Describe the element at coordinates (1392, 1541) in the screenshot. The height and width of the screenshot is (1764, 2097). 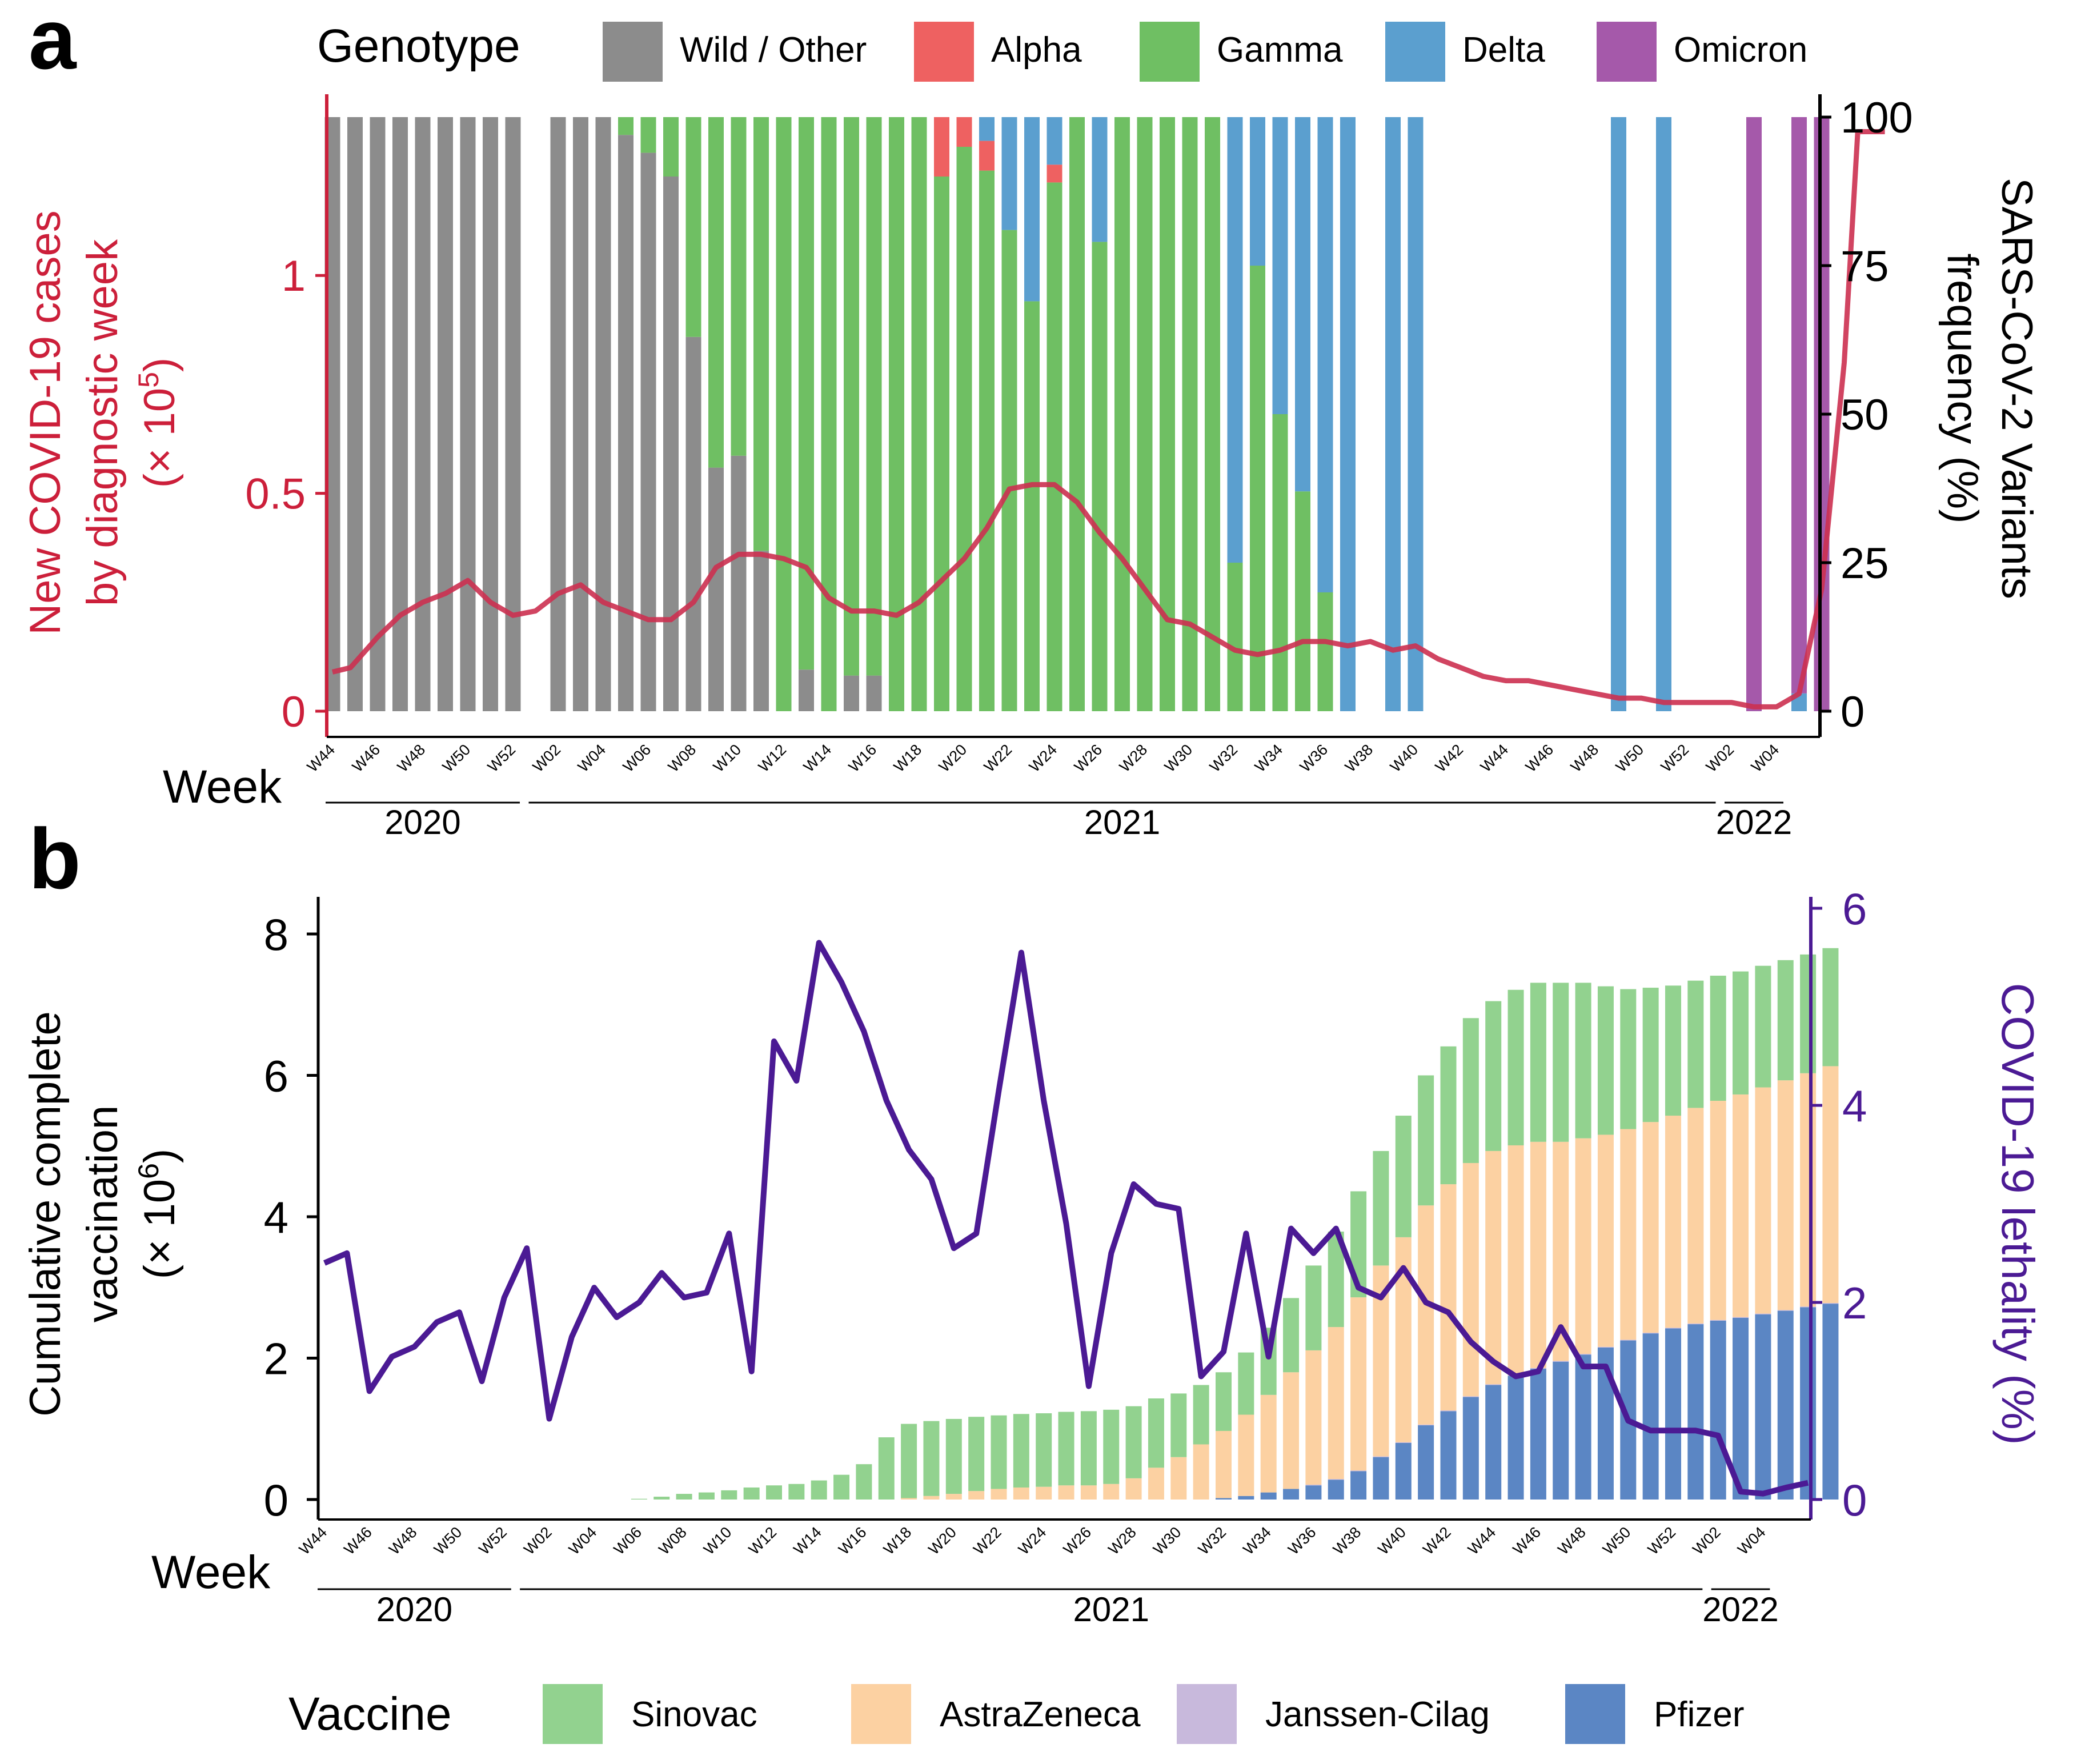
I see `week-tick-label: W40` at that location.